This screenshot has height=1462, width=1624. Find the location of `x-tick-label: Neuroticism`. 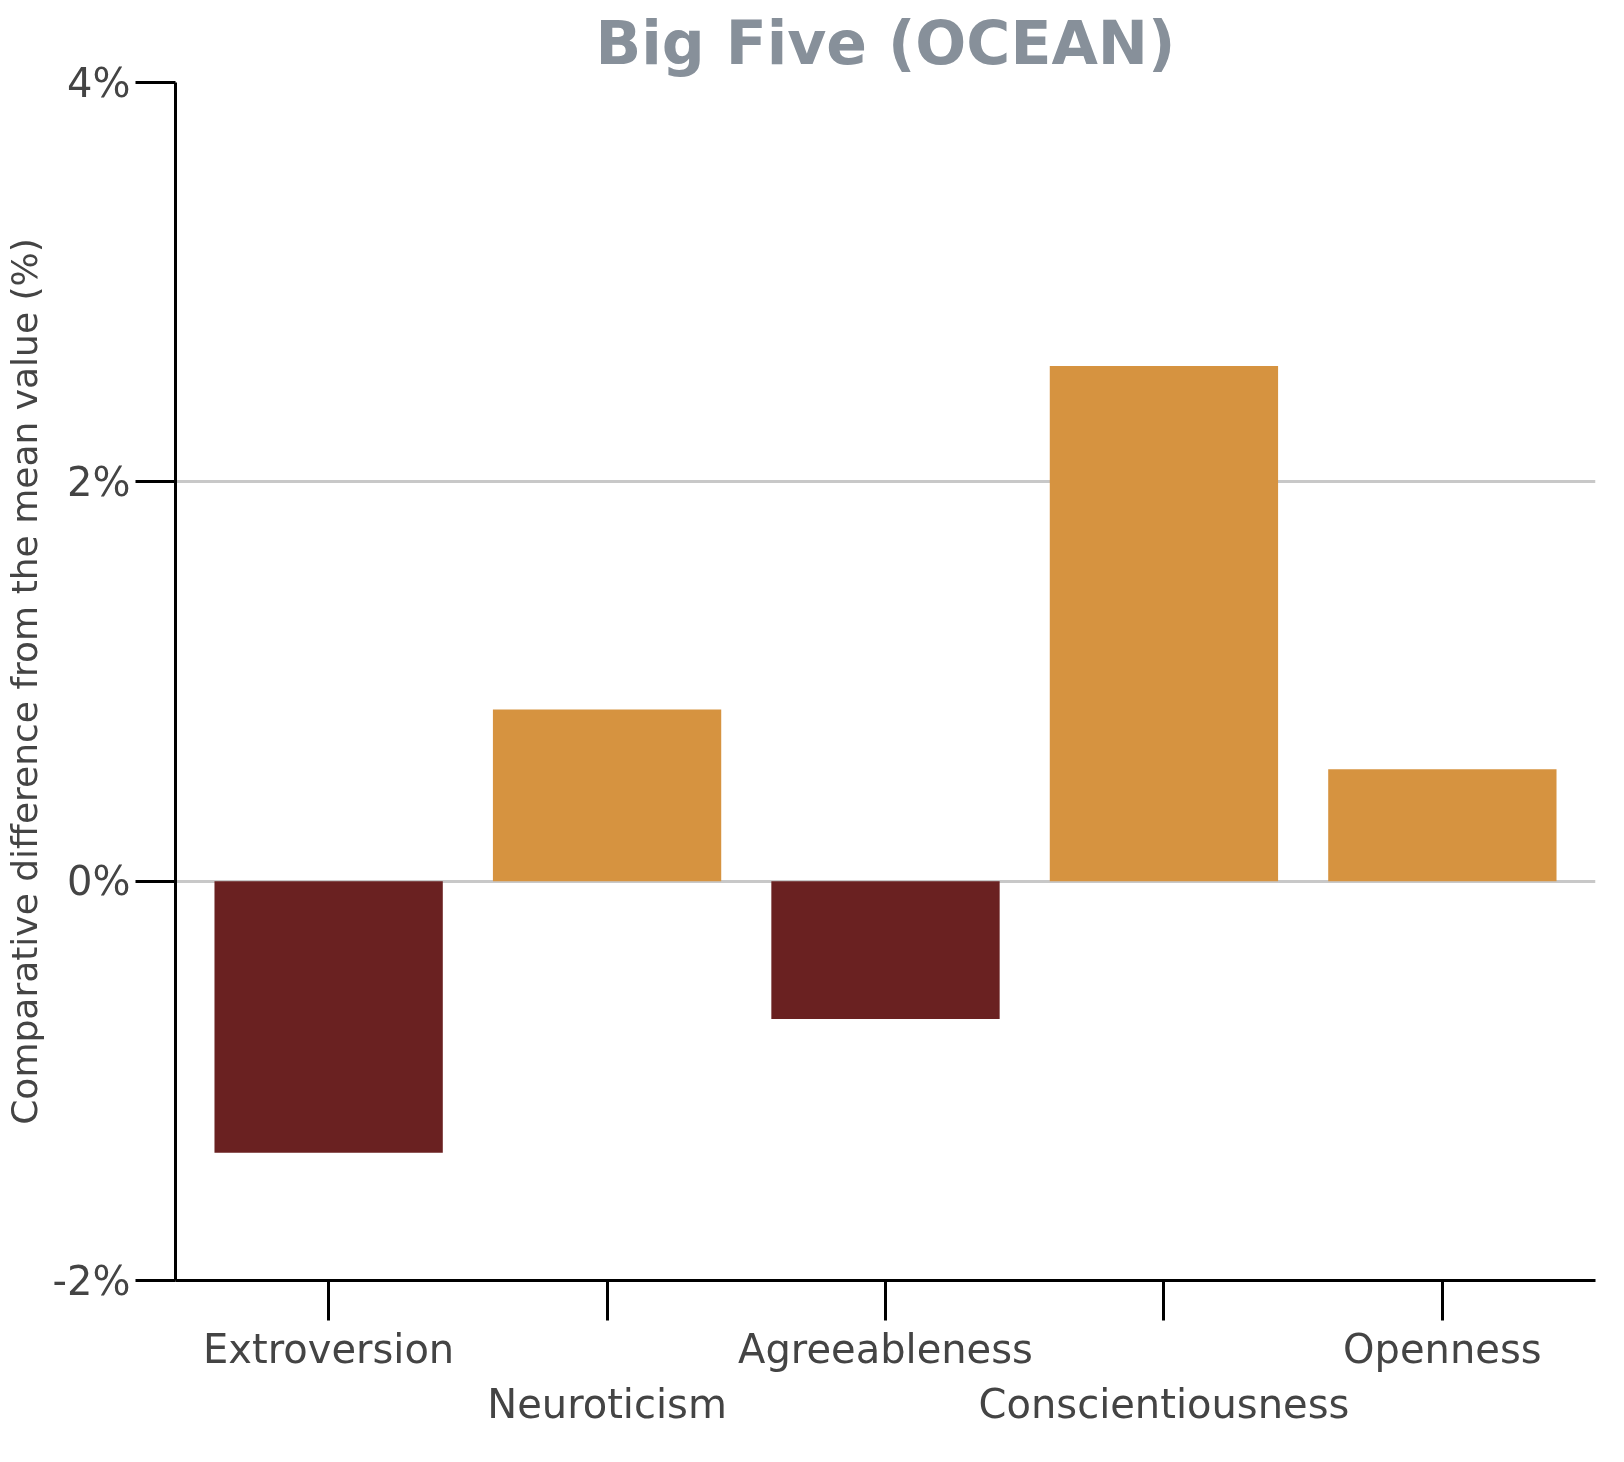

x-tick-label: Neuroticism is located at coordinates (607, 1403).